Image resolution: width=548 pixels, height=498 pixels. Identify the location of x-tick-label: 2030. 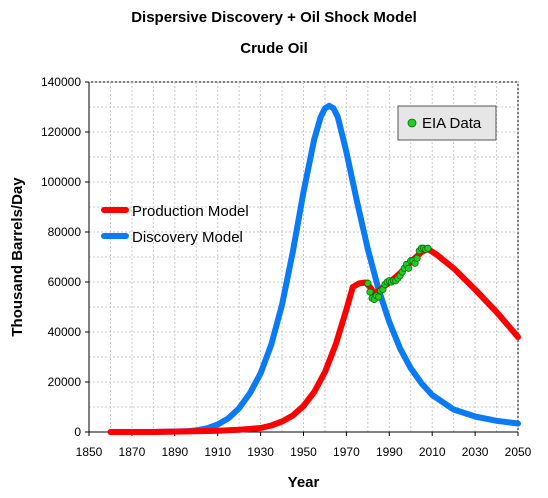
(475, 452).